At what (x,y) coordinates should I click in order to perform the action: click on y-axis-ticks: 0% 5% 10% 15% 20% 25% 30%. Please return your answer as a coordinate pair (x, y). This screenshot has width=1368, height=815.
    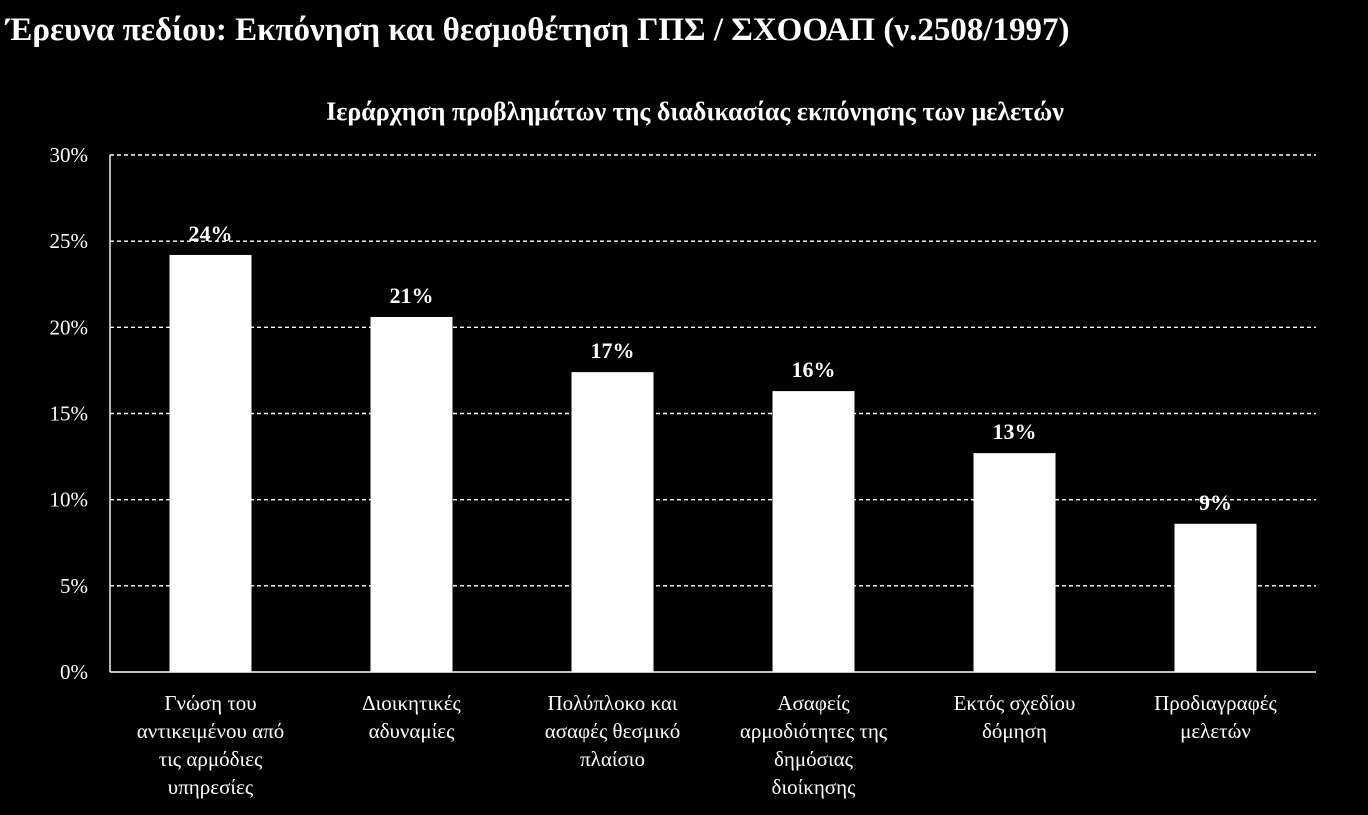
    Looking at the image, I should click on (69, 413).